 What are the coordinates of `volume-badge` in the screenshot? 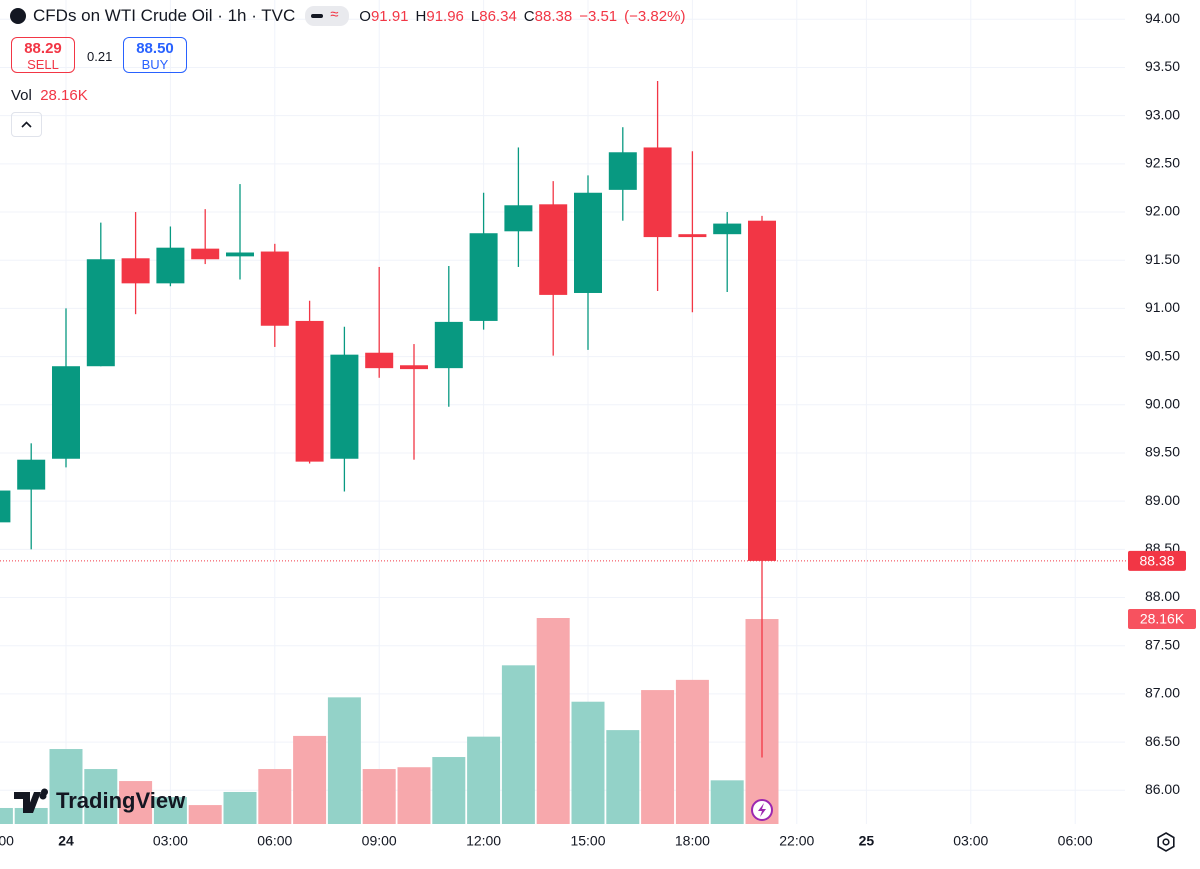 It's located at (1162, 619).